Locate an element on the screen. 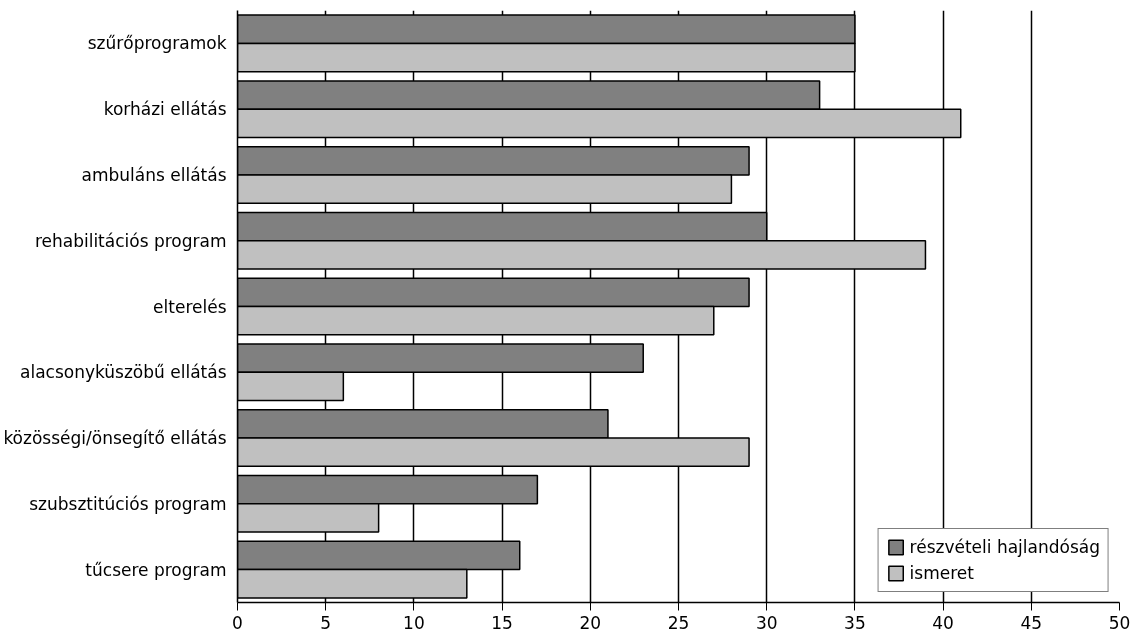 The image size is (1144, 631). y-tick-label: ambuláns ellátás is located at coordinates (154, 174).